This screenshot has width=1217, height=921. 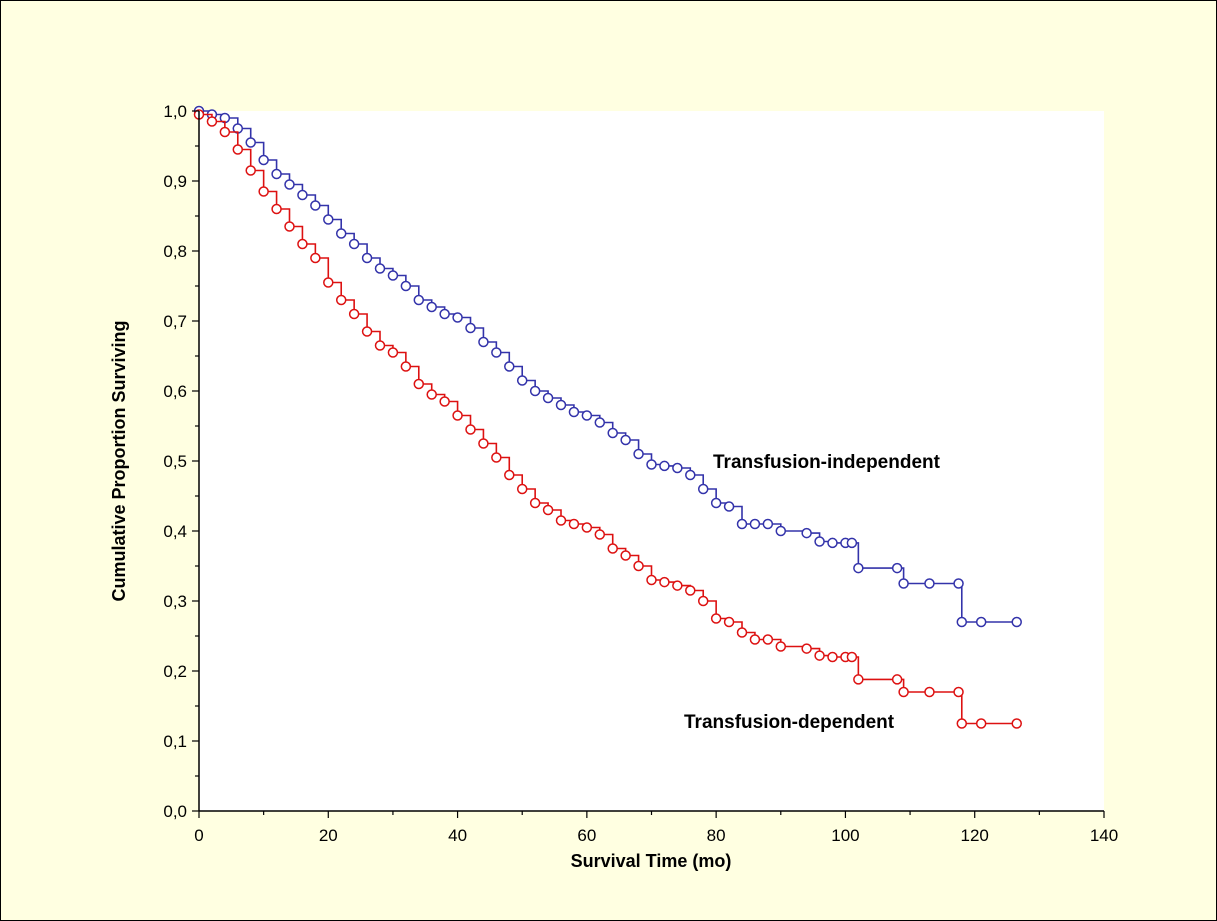 I want to click on x-tick-label: 100, so click(x=845, y=835).